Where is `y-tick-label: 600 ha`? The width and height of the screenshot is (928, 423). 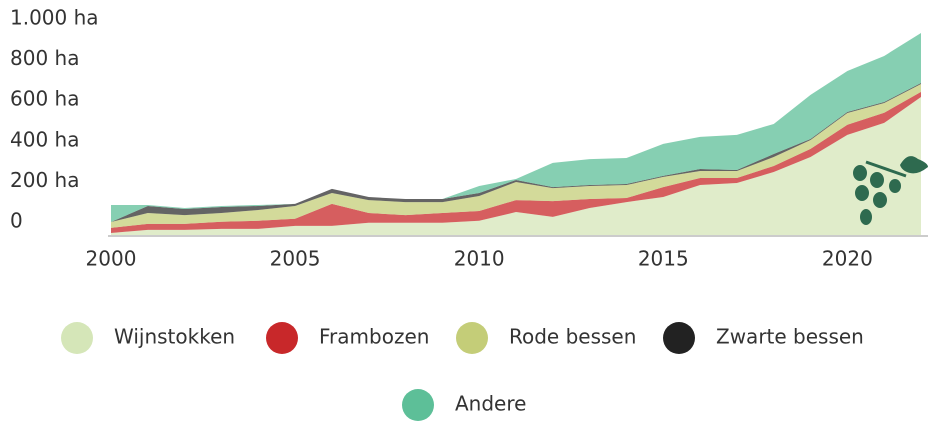
y-tick-label: 600 ha is located at coordinates (44, 99).